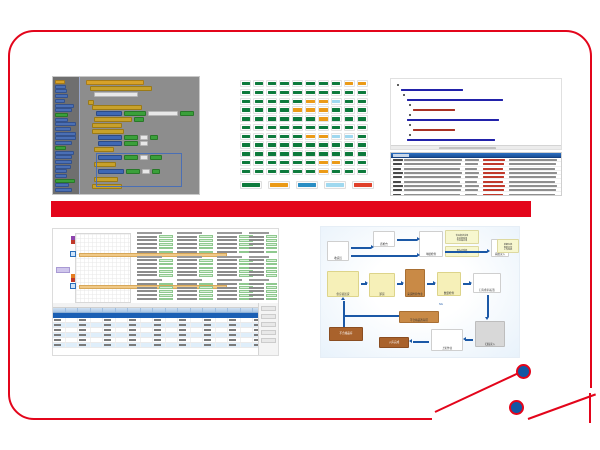 The height and width of the screenshot is (450, 600). Describe the element at coordinates (490, 334) in the screenshot. I see `flow-node-scan-in` at that location.